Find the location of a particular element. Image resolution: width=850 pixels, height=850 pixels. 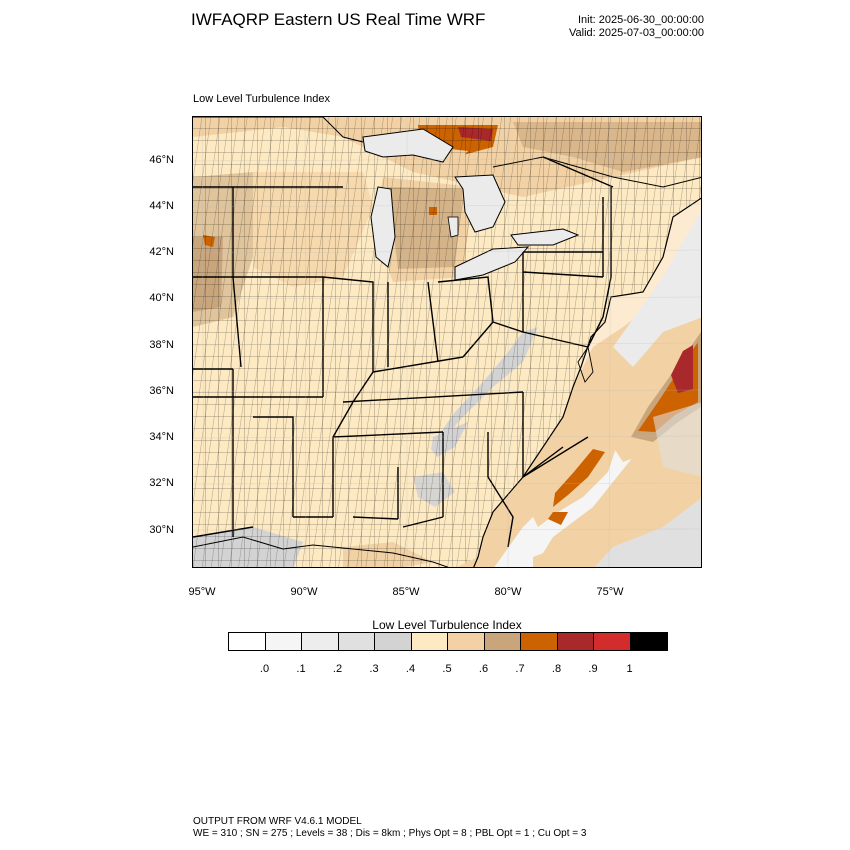

colorbar-label-5: .5 is located at coordinates (447, 669).